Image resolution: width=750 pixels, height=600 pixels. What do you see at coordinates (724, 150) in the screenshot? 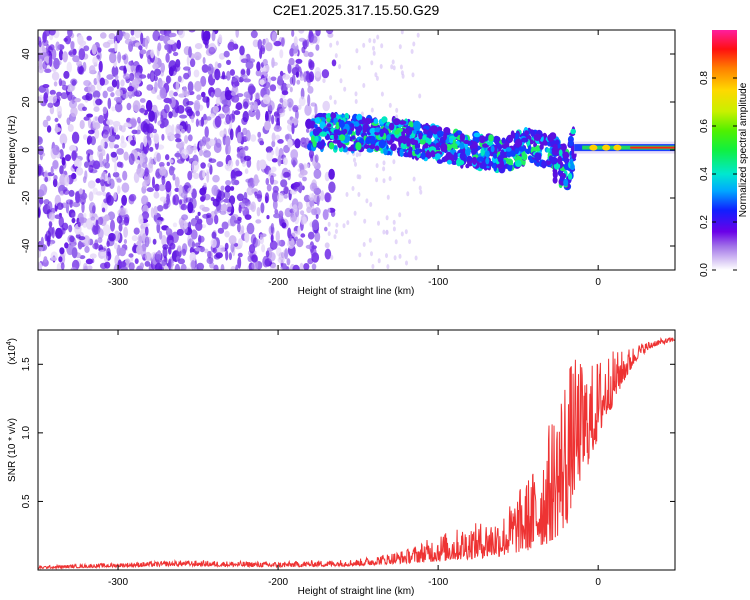
I see `colorbar-gradient` at bounding box center [724, 150].